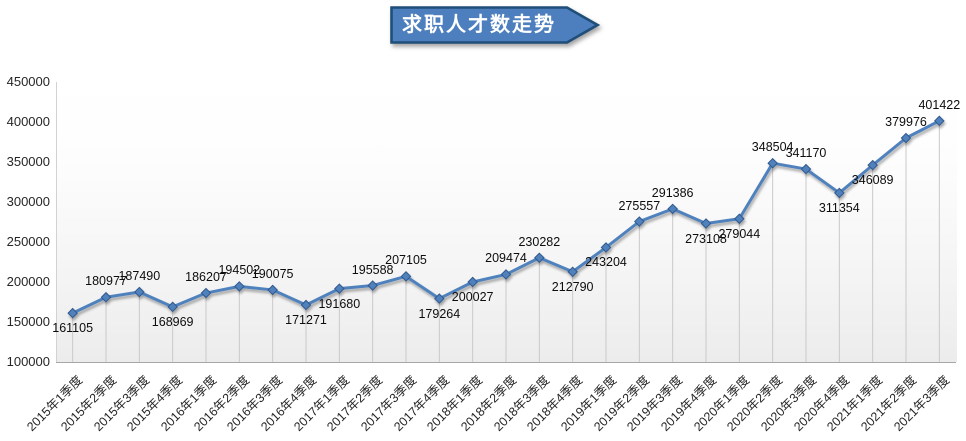 Image resolution: width=966 pixels, height=441 pixels. I want to click on chart-title-banner: 求职人才数走势, so click(495, 25).